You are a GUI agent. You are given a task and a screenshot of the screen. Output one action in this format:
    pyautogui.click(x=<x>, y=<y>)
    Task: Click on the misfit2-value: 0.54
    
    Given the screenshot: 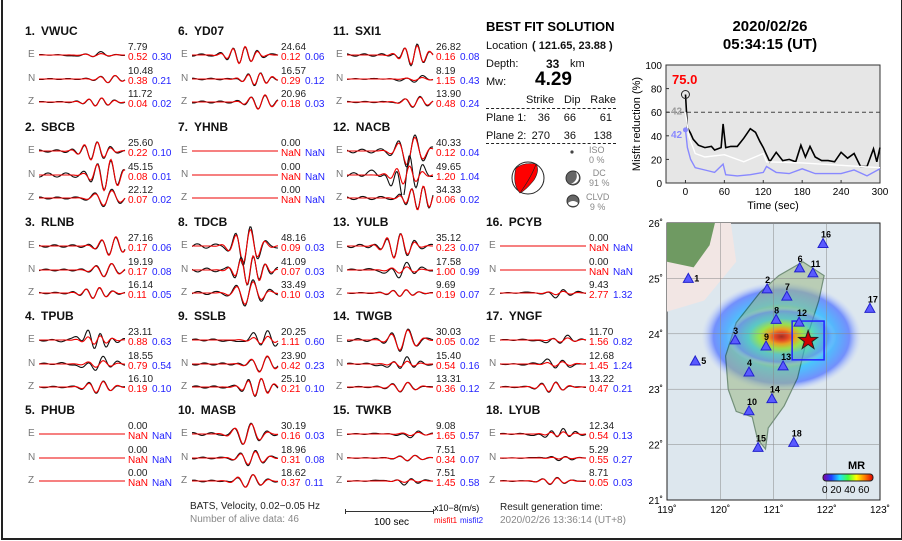 What is the action you would take?
    pyautogui.click(x=162, y=366)
    